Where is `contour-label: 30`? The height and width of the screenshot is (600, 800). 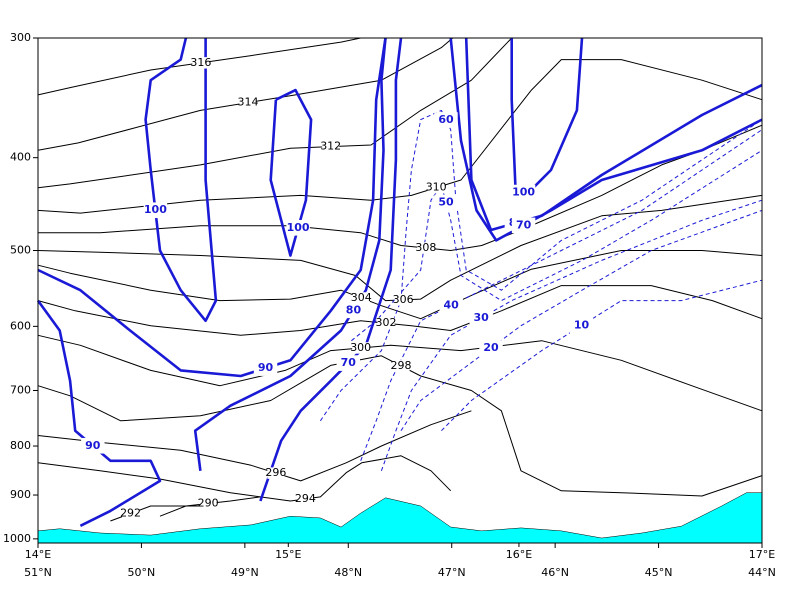
contour-label: 30 is located at coordinates (482, 317).